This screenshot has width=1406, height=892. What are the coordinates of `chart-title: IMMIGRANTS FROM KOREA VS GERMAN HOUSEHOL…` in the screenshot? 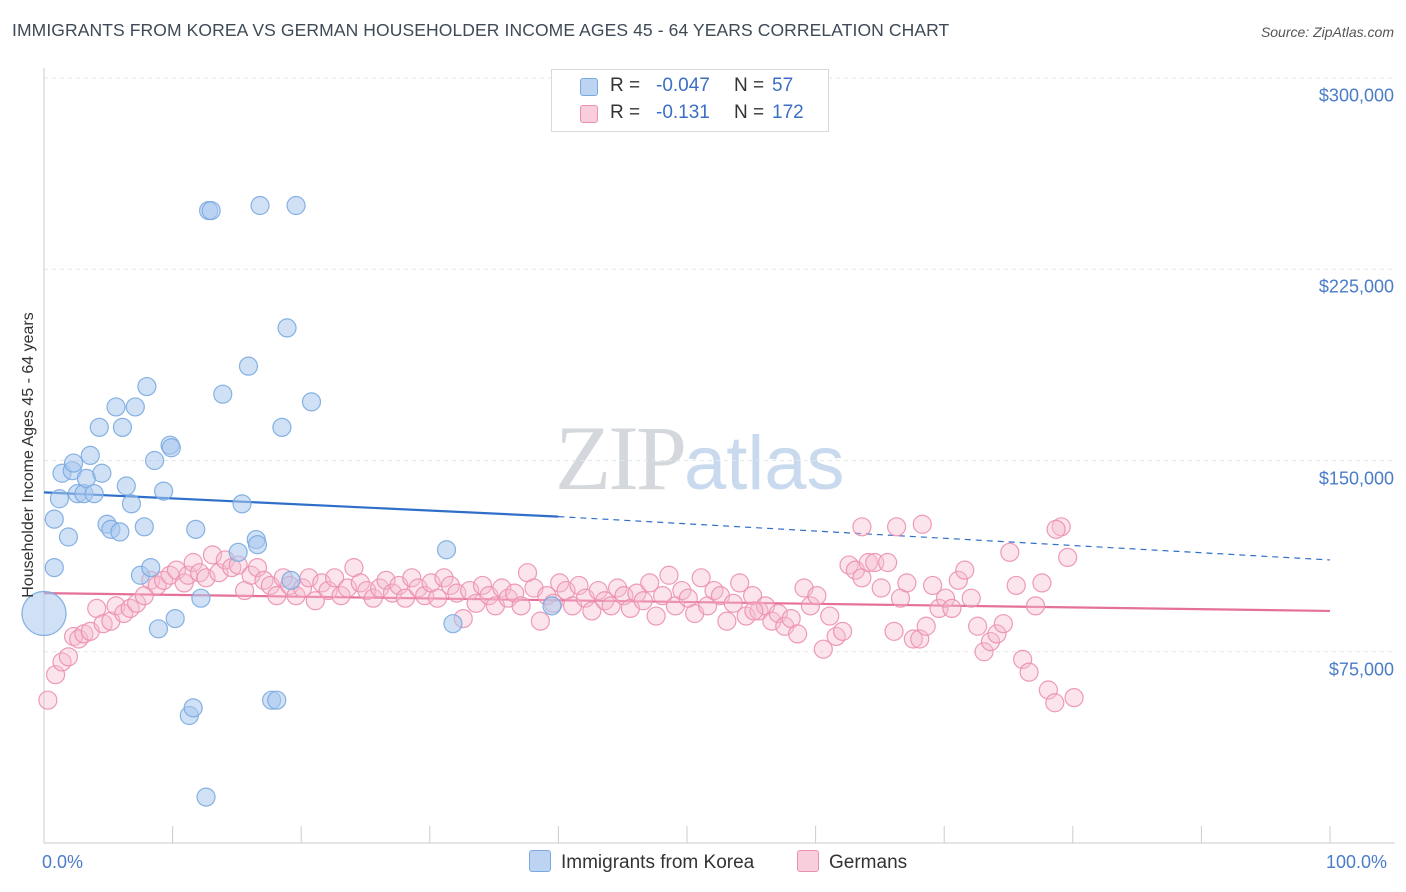 It's located at (481, 30).